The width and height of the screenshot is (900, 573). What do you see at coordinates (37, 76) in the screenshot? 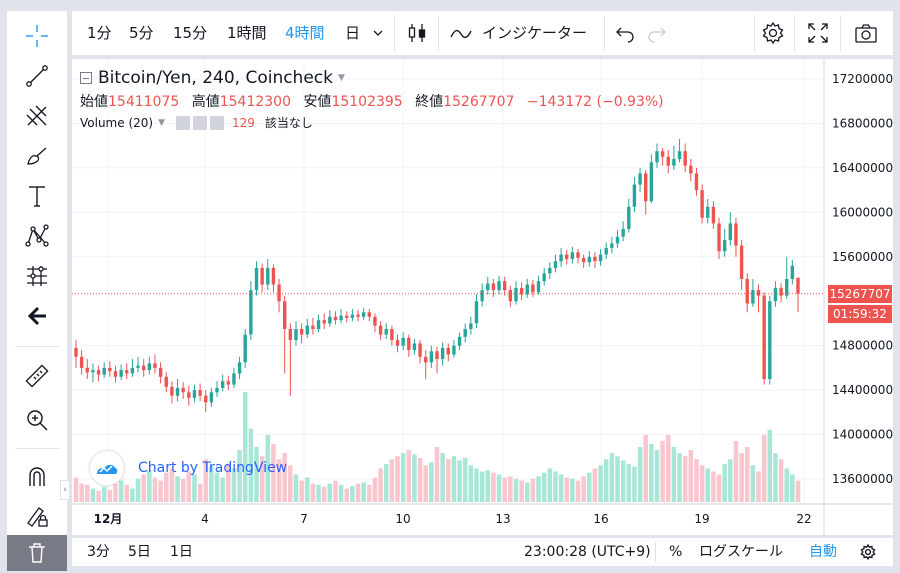
I see `trend-line-tool` at bounding box center [37, 76].